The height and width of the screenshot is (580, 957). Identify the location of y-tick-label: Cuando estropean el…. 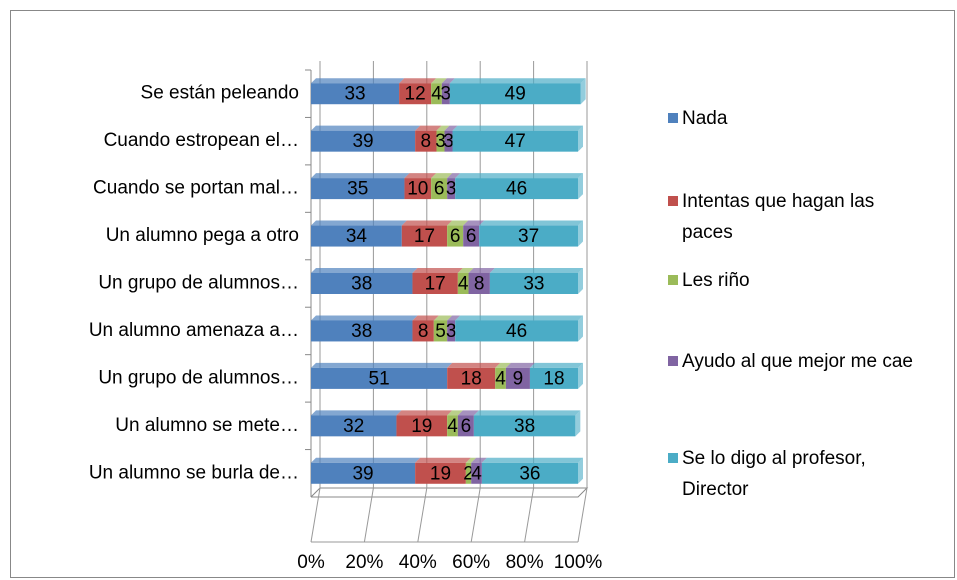
(201, 140).